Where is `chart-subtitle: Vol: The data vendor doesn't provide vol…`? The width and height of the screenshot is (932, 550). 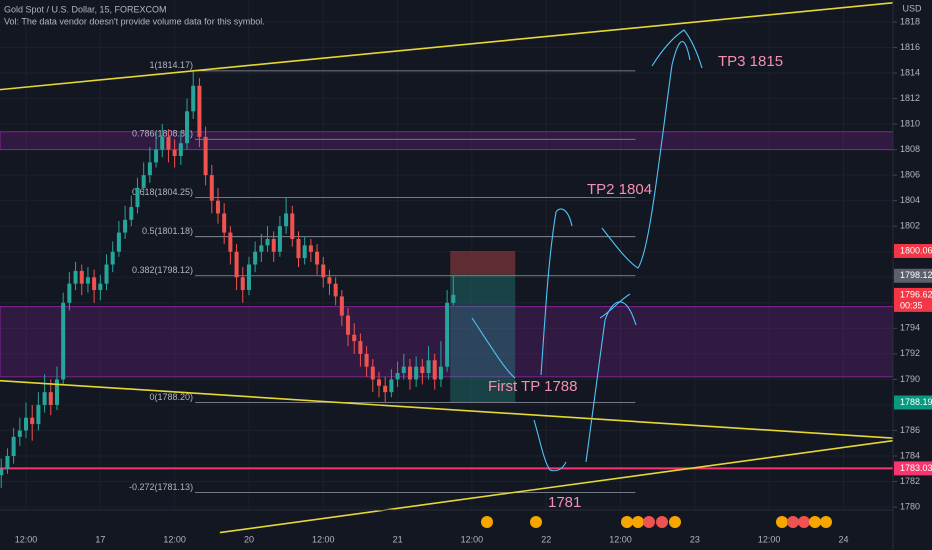 chart-subtitle: Vol: The data vendor doesn't provide vol… is located at coordinates (134, 21).